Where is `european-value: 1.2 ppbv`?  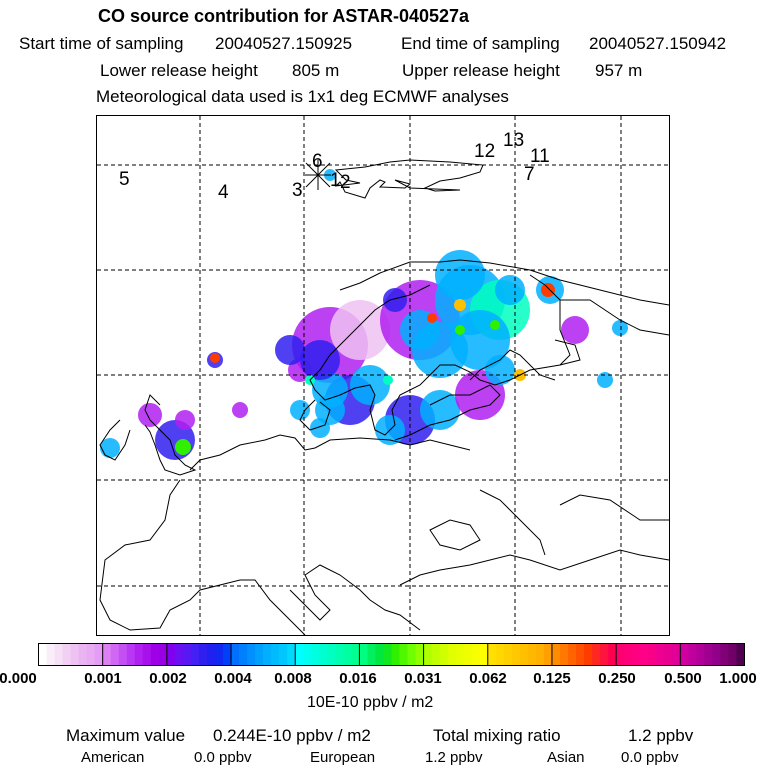
european-value: 1.2 ppbv is located at coordinates (454, 757).